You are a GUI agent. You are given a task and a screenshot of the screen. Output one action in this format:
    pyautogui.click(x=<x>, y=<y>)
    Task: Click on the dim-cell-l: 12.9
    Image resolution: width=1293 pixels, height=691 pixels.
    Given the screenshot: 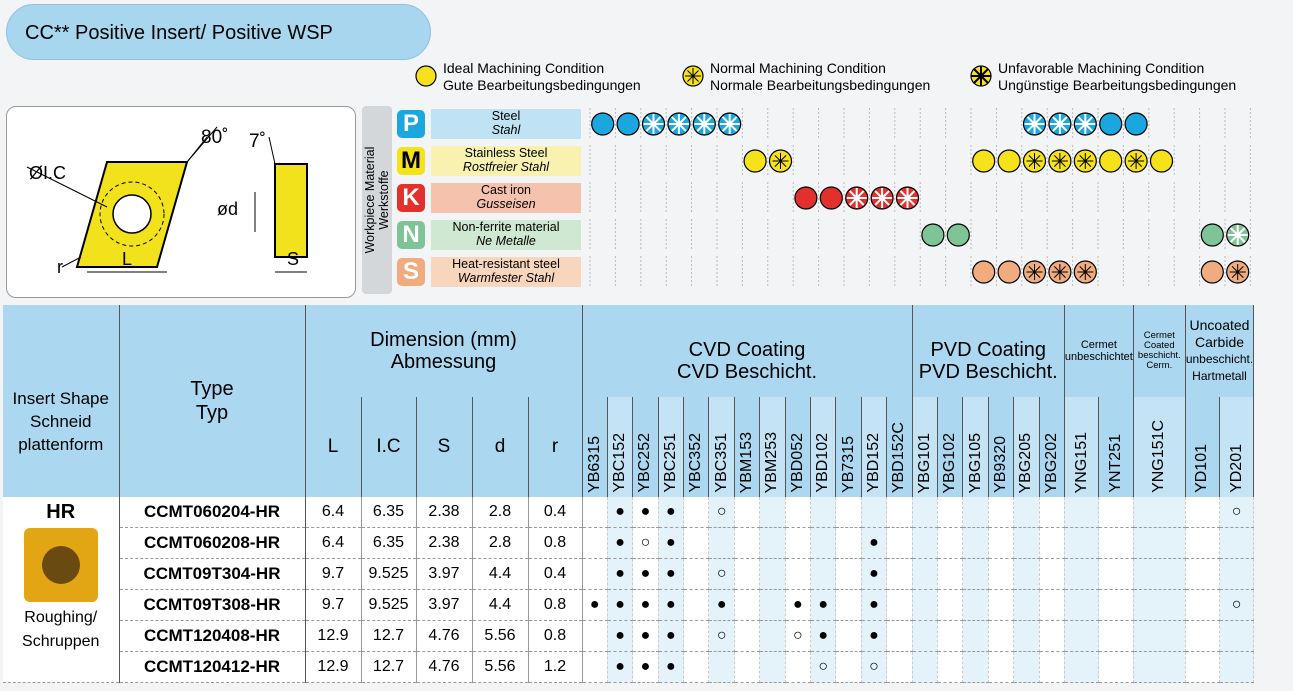 What is the action you would take?
    pyautogui.click(x=333, y=636)
    